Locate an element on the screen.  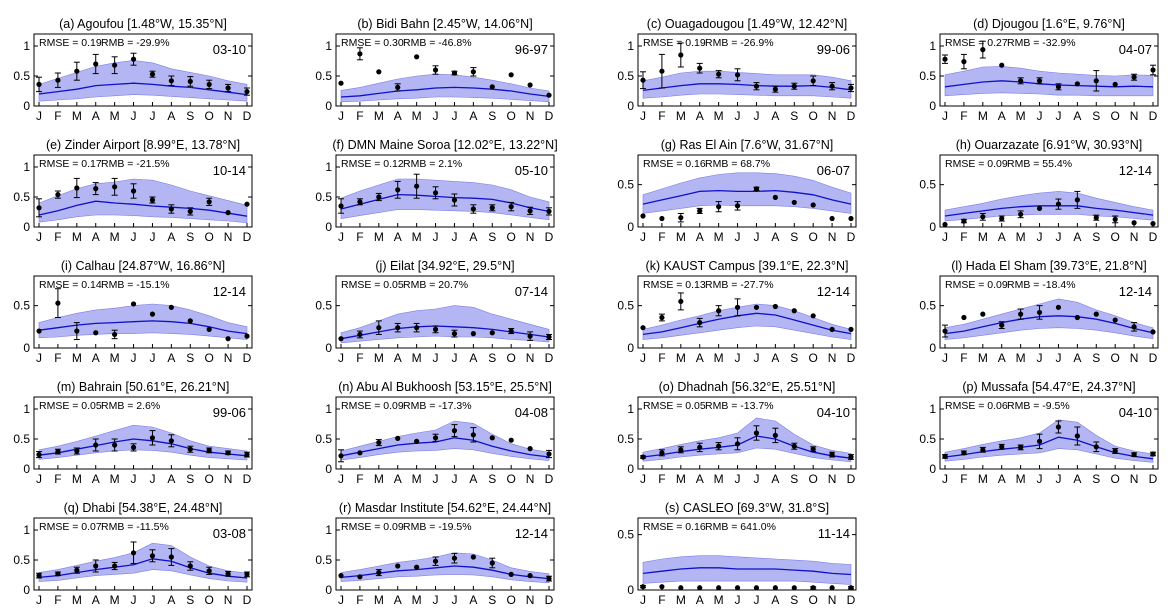
rmse-label: RMSE = 0.06 is located at coordinates (976, 406).